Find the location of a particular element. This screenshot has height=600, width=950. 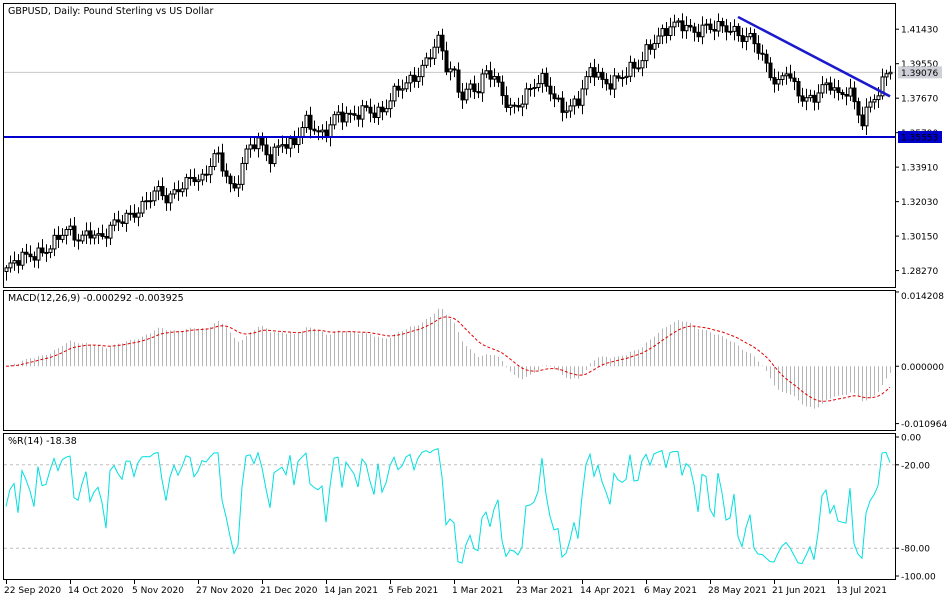

macd-axis-label: 0.014208 is located at coordinates (922, 297).